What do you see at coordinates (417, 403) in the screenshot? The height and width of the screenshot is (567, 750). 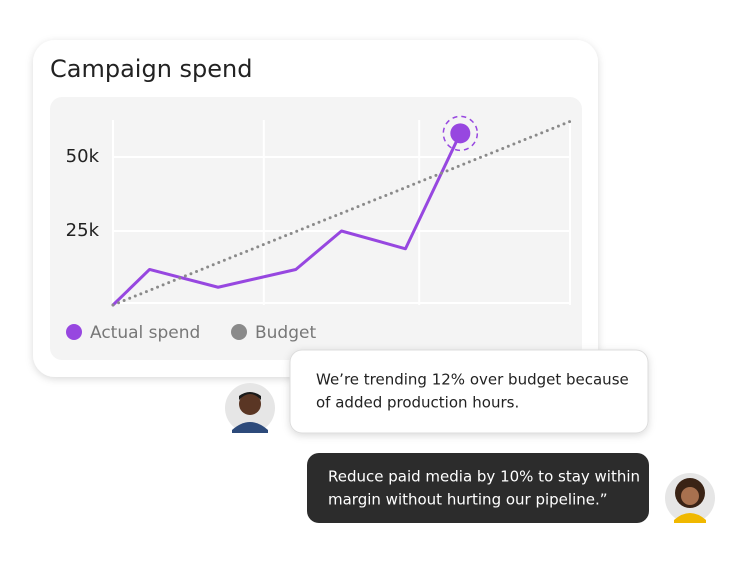 I see `message-text: of added production hours.` at bounding box center [417, 403].